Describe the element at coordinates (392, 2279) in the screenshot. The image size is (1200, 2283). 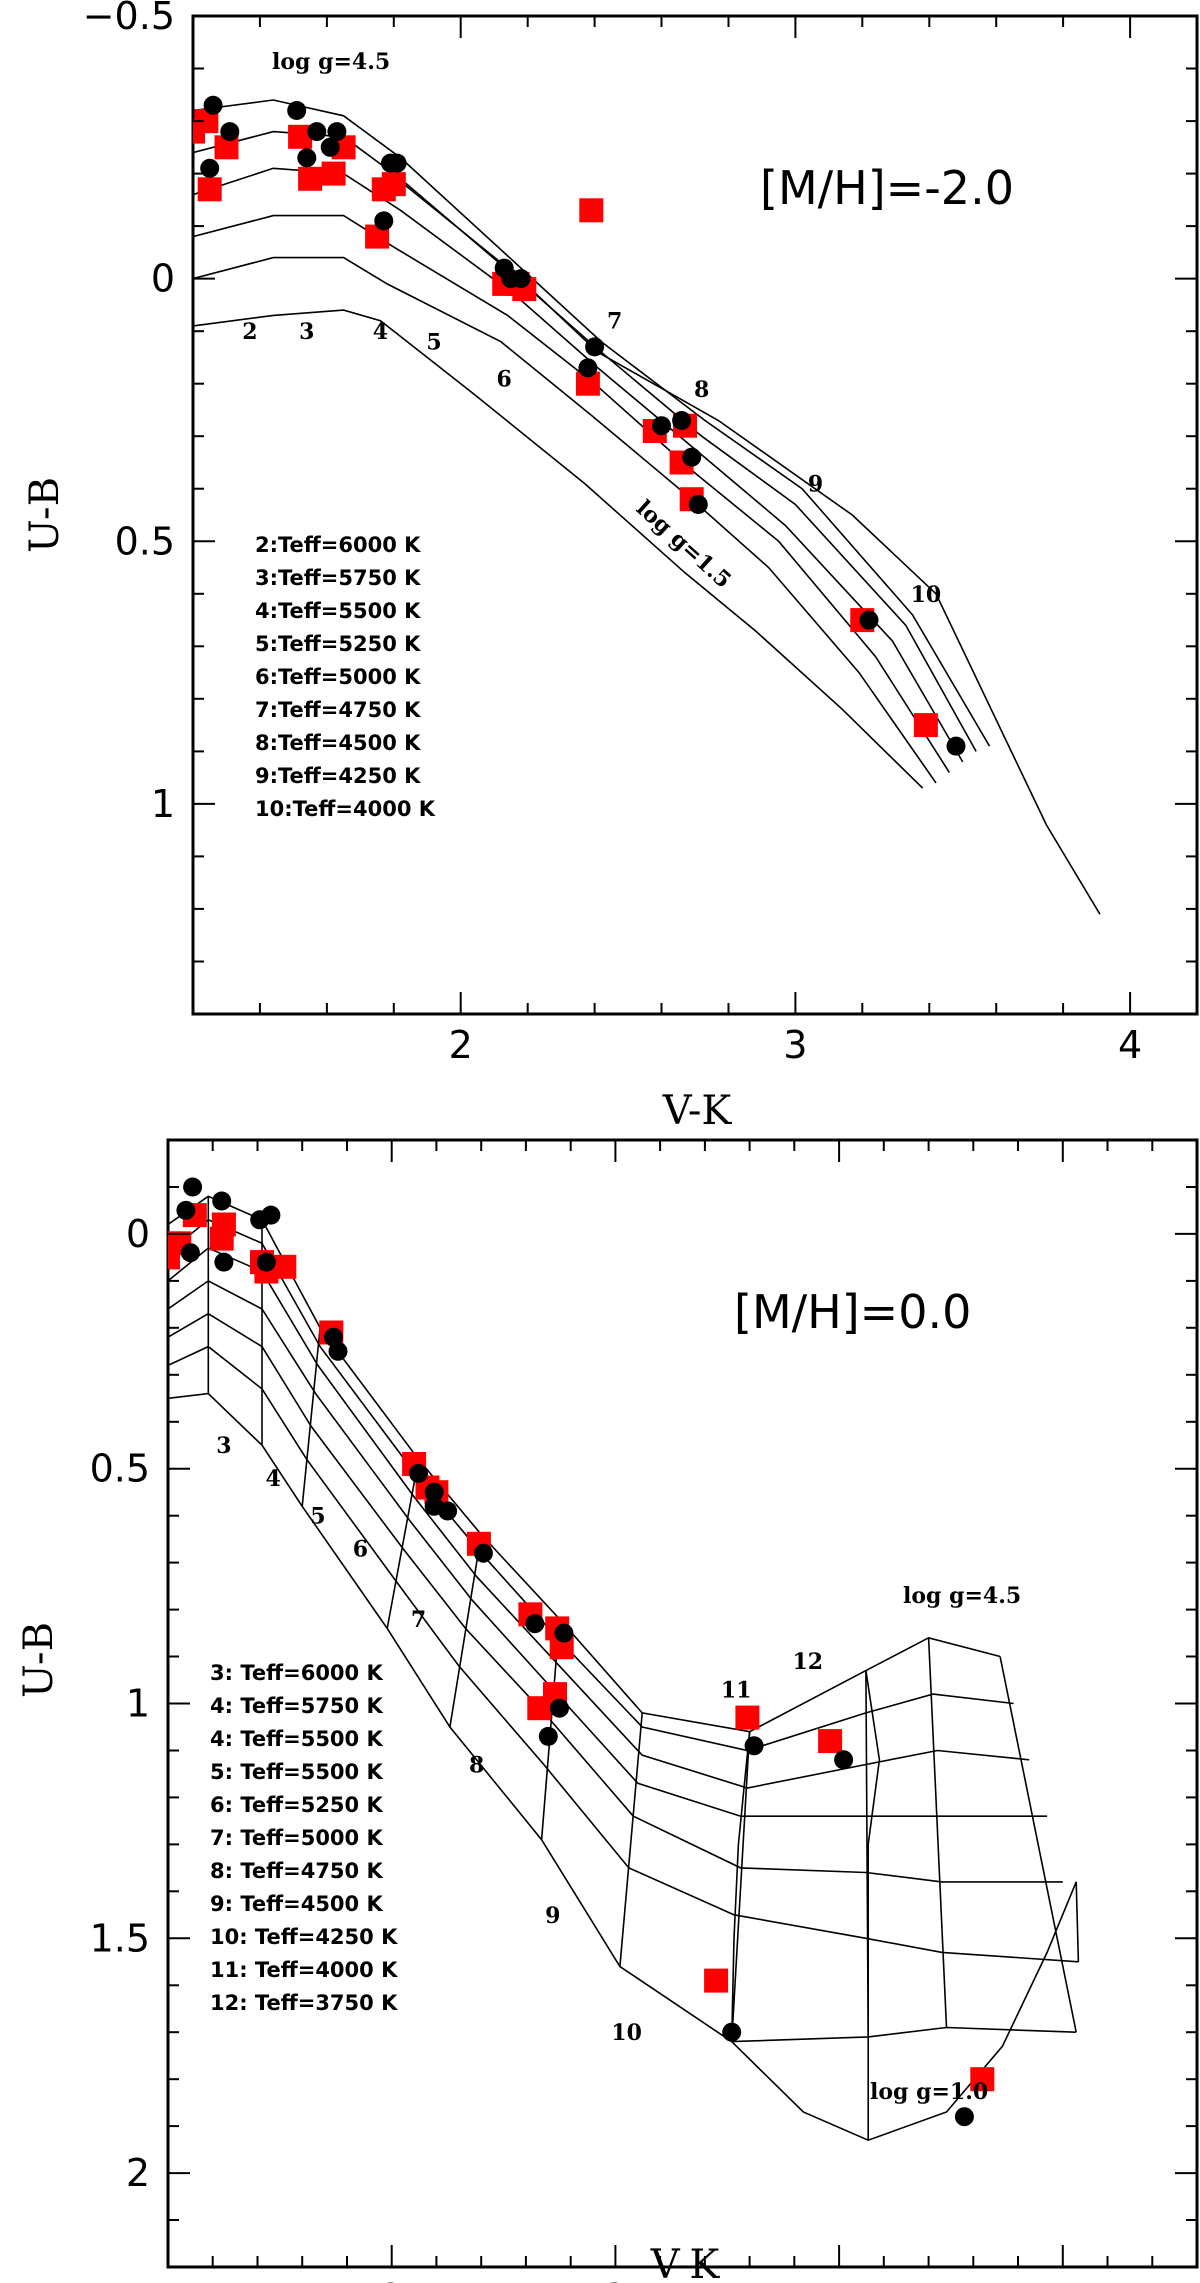
I see `x-tick-label: 2` at that location.